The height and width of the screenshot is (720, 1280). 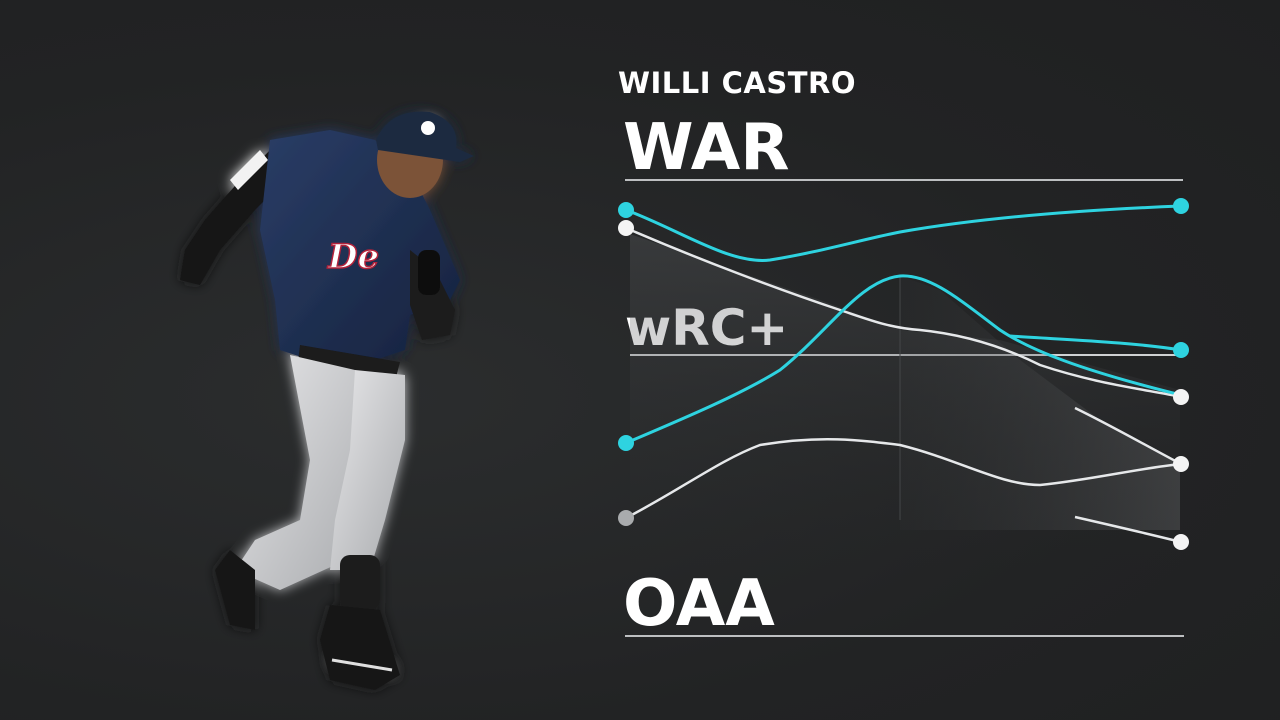 What do you see at coordinates (737, 83) in the screenshot?
I see `player-name: WILLI CASTRO` at bounding box center [737, 83].